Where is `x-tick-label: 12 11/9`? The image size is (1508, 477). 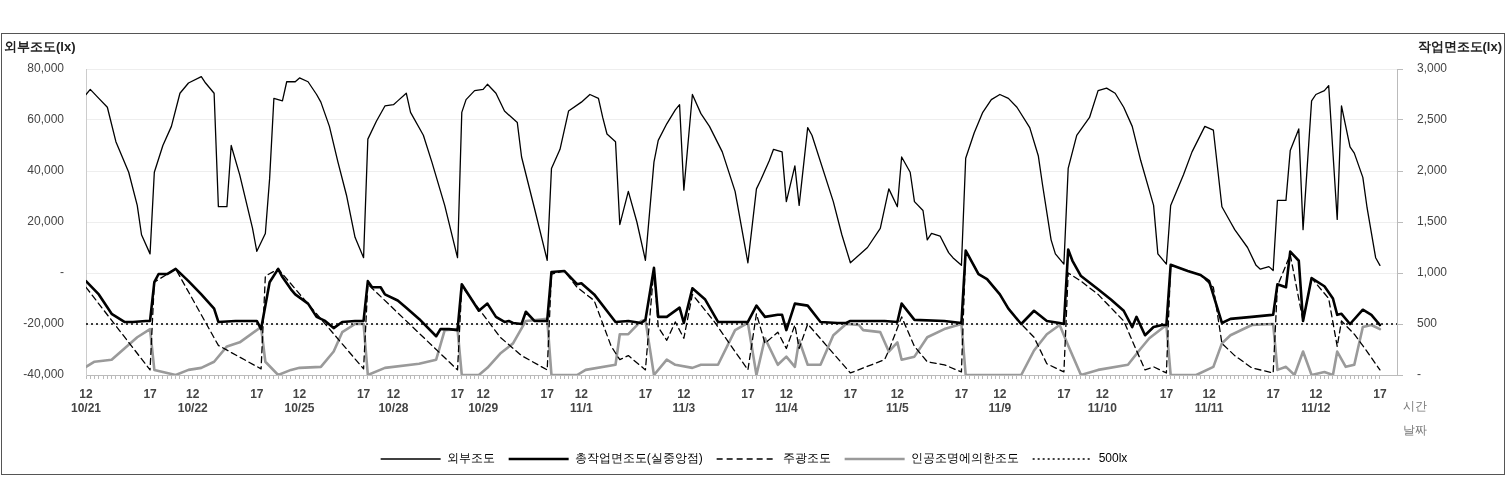
x-tick-label: 12 11/9 is located at coordinates (1000, 400).